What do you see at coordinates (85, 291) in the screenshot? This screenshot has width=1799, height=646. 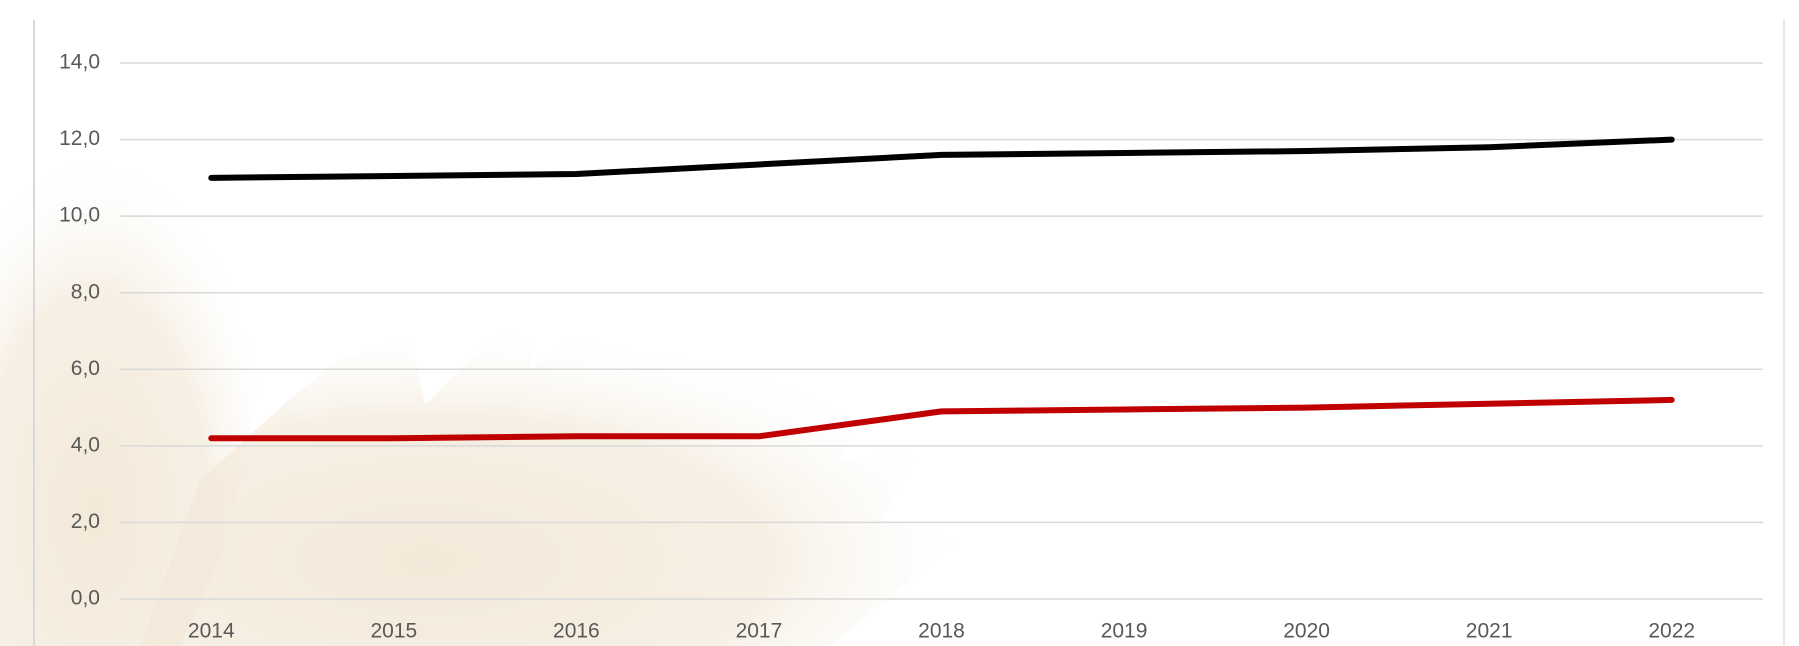 I see `y-tick-label: 8,0` at bounding box center [85, 291].